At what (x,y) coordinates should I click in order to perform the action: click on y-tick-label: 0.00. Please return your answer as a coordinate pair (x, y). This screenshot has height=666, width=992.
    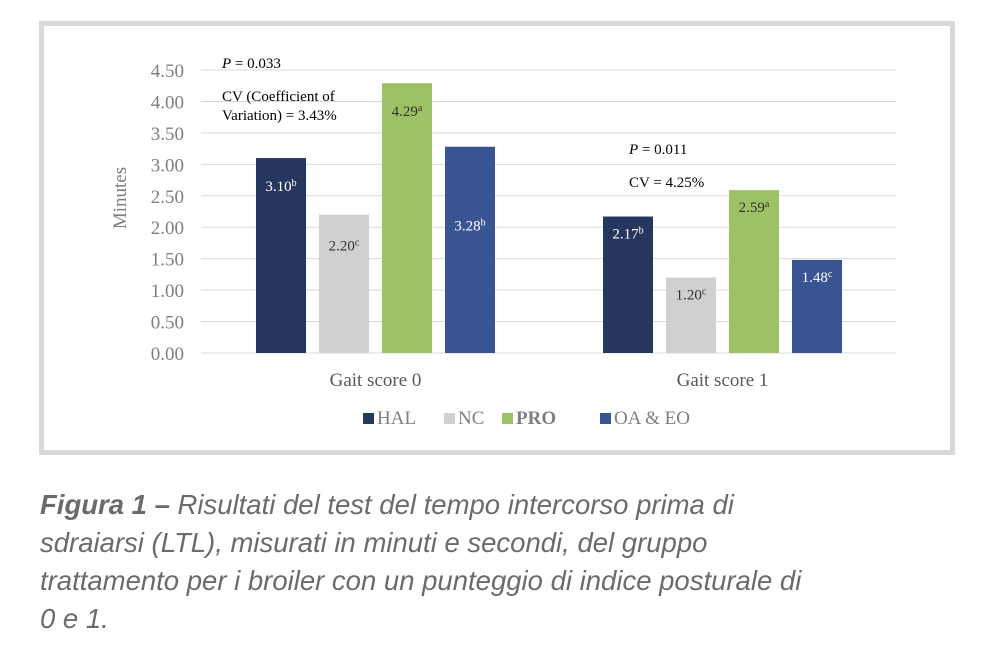
    Looking at the image, I should click on (167, 354).